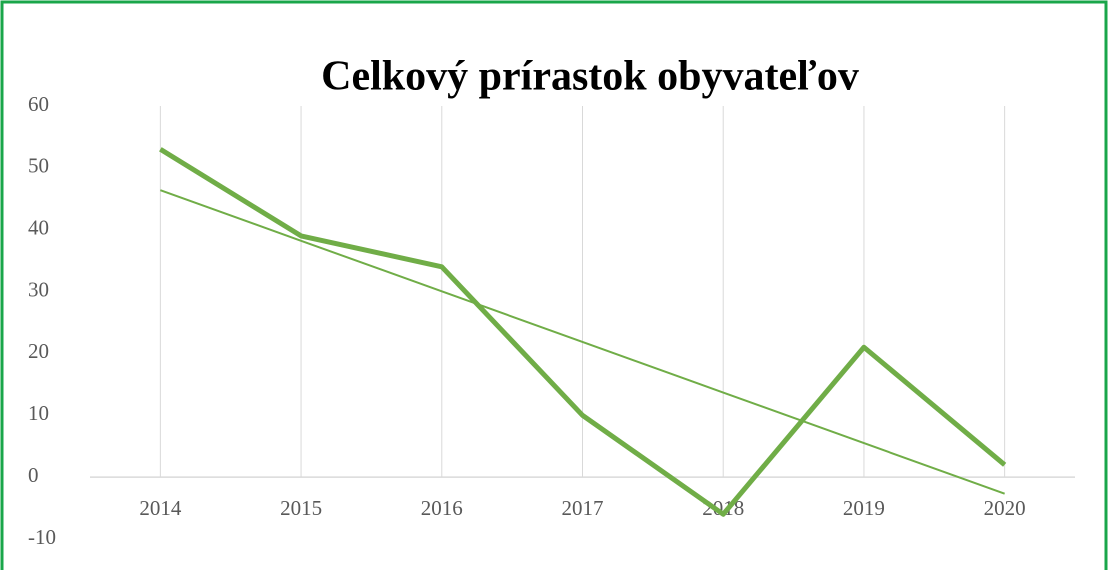 Image resolution: width=1108 pixels, height=570 pixels. Describe the element at coordinates (864, 508) in the screenshot. I see `x-tick-label: 2019` at that location.